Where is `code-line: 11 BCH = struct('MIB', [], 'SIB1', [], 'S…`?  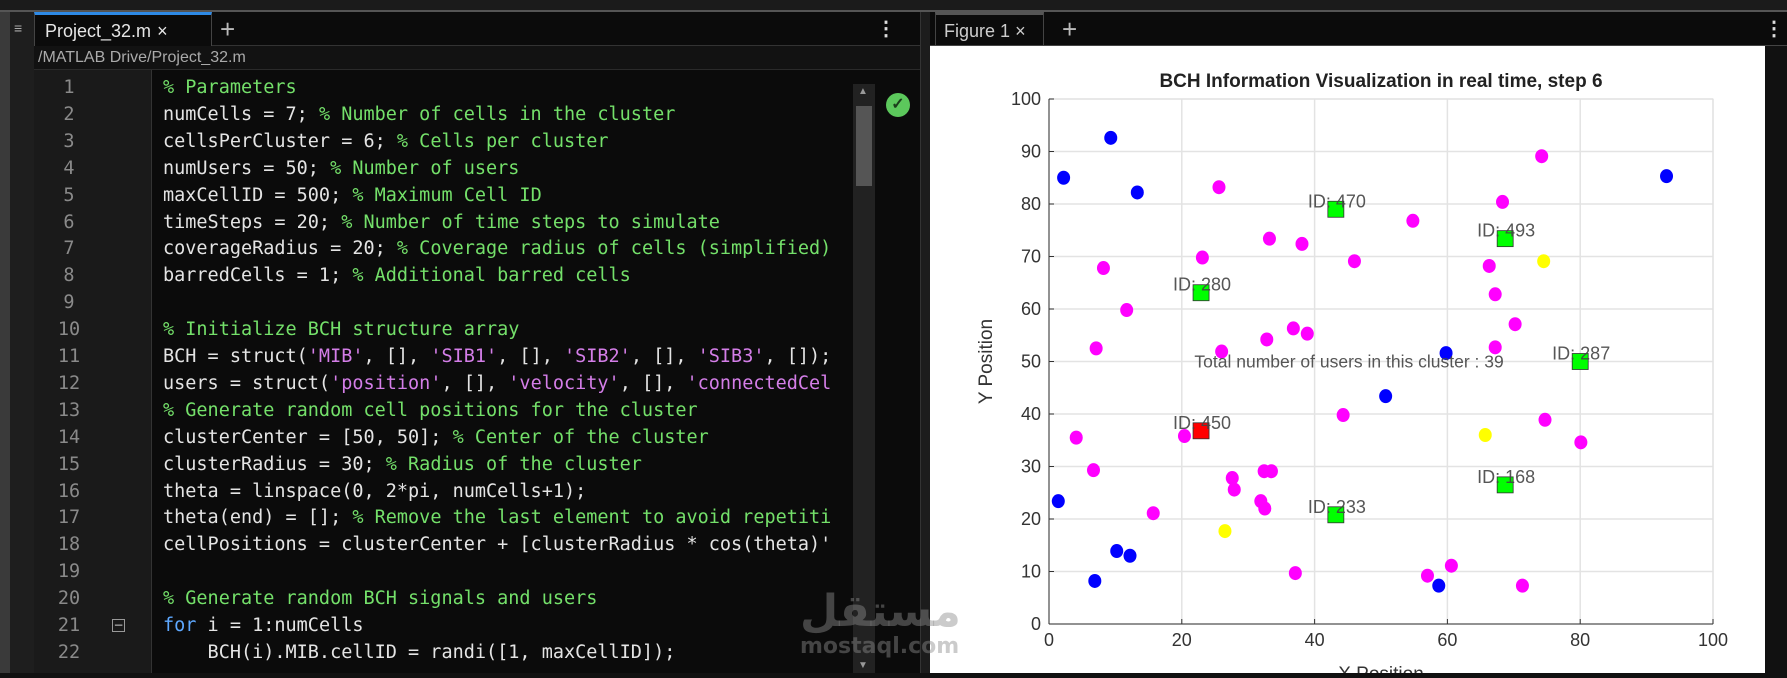 code-line: 11 BCH = struct('MIB', [], 'SIB1', [], 'S… is located at coordinates (443, 356).